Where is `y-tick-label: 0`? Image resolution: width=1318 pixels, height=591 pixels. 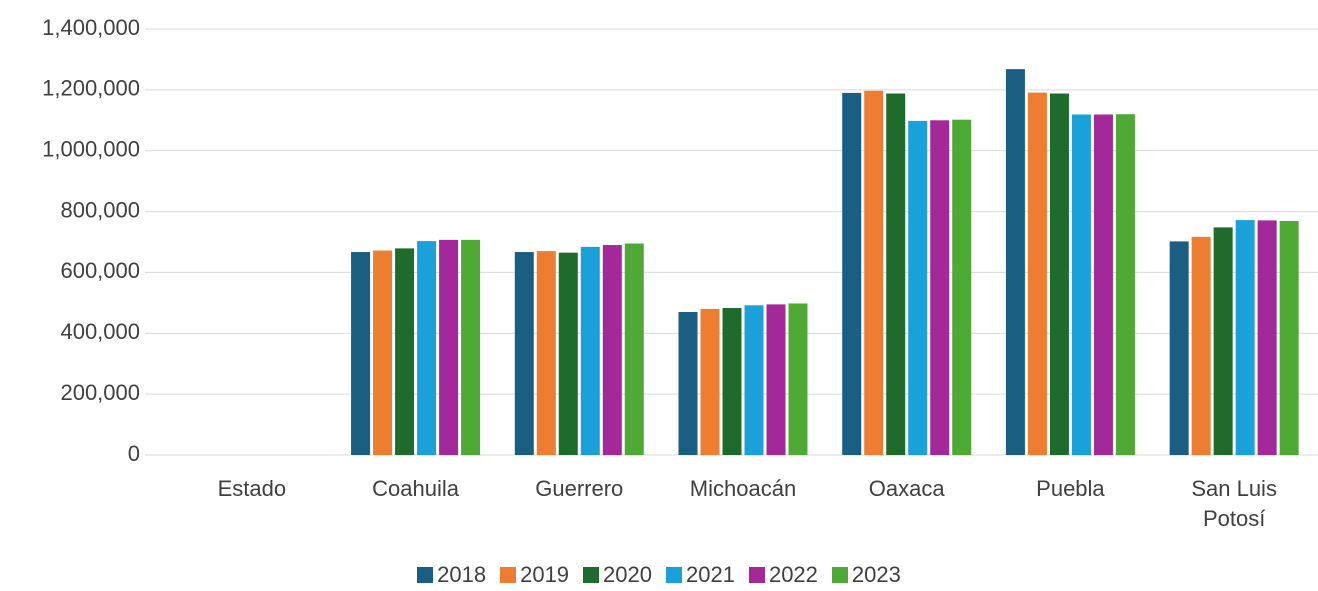 y-tick-label: 0 is located at coordinates (134, 453).